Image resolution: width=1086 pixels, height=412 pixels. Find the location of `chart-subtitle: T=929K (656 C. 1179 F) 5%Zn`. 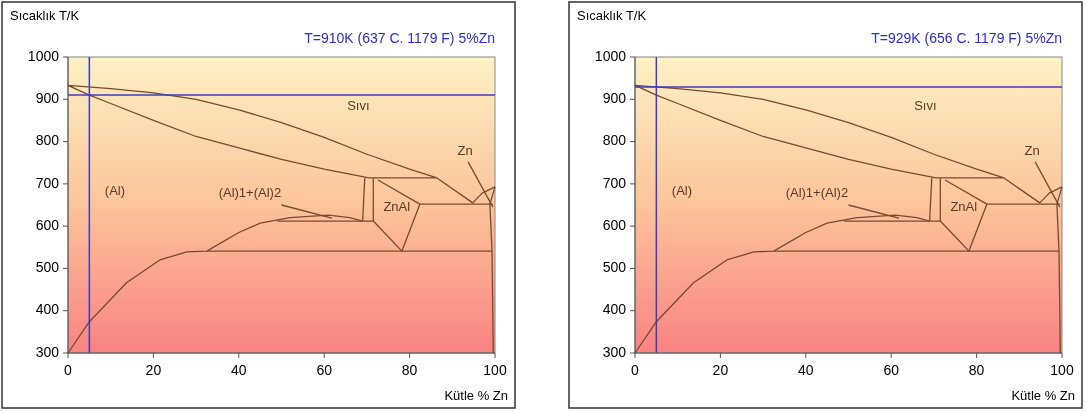

chart-subtitle: T=929K (656 C. 1179 F) 5%Zn is located at coordinates (966, 38).